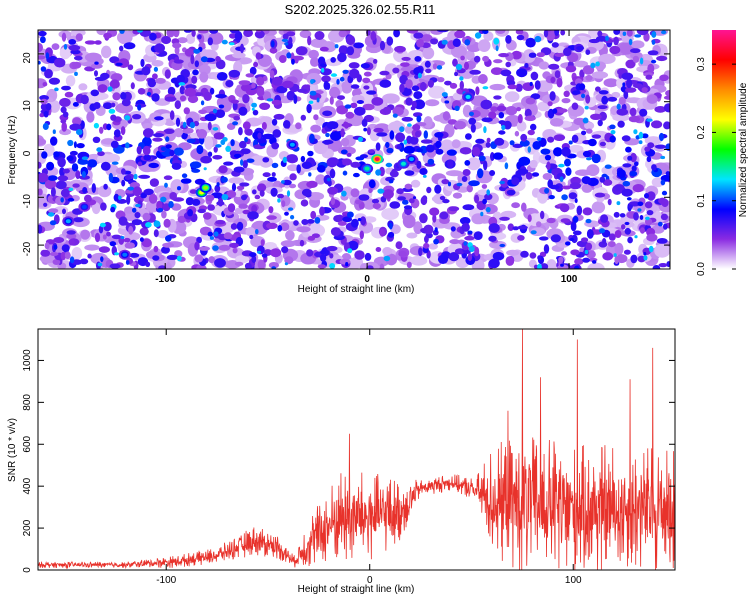 The image size is (750, 600). Describe the element at coordinates (27, 58) in the screenshot. I see `heatmap-y-tick-label: 20` at that location.